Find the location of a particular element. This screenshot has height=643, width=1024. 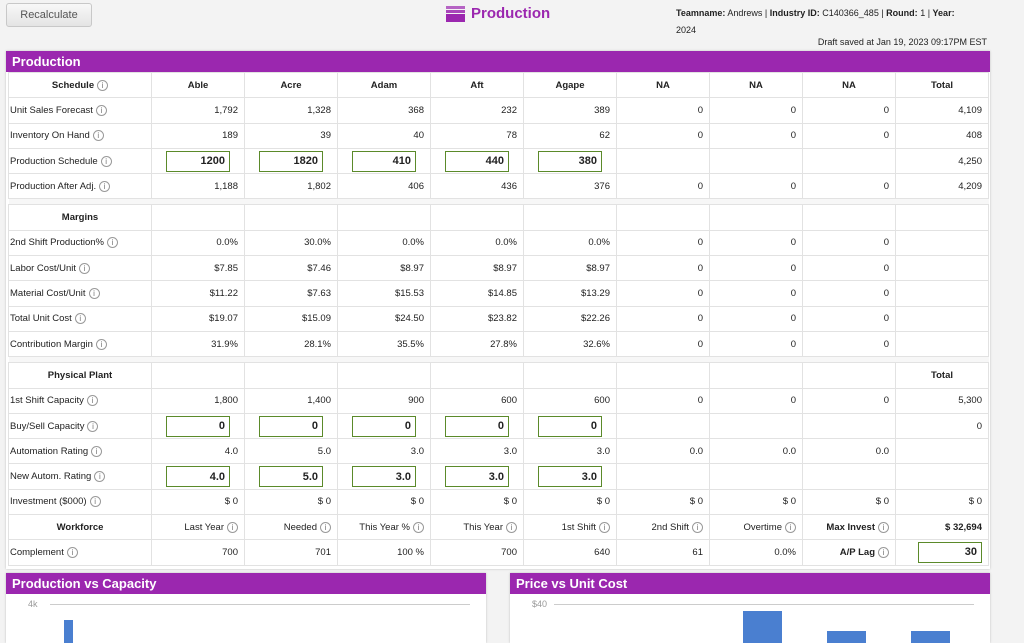

table-cell: $13.29 is located at coordinates (570, 293).